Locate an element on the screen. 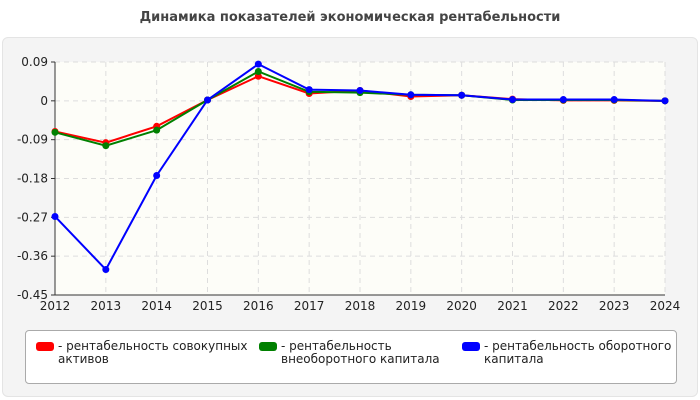  x-tick-label: 2020 is located at coordinates (461, 306).